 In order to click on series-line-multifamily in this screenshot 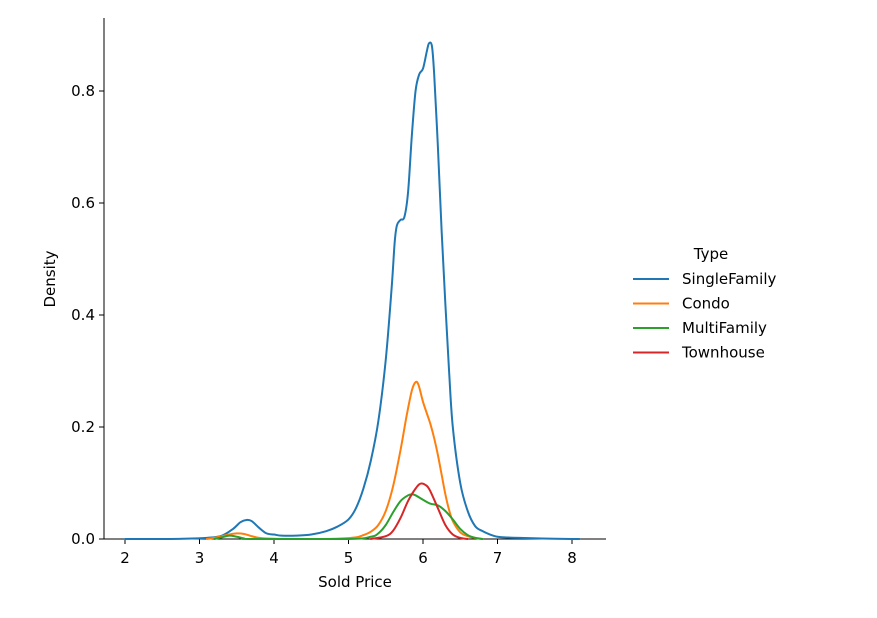, I will do `click(348, 517)`.